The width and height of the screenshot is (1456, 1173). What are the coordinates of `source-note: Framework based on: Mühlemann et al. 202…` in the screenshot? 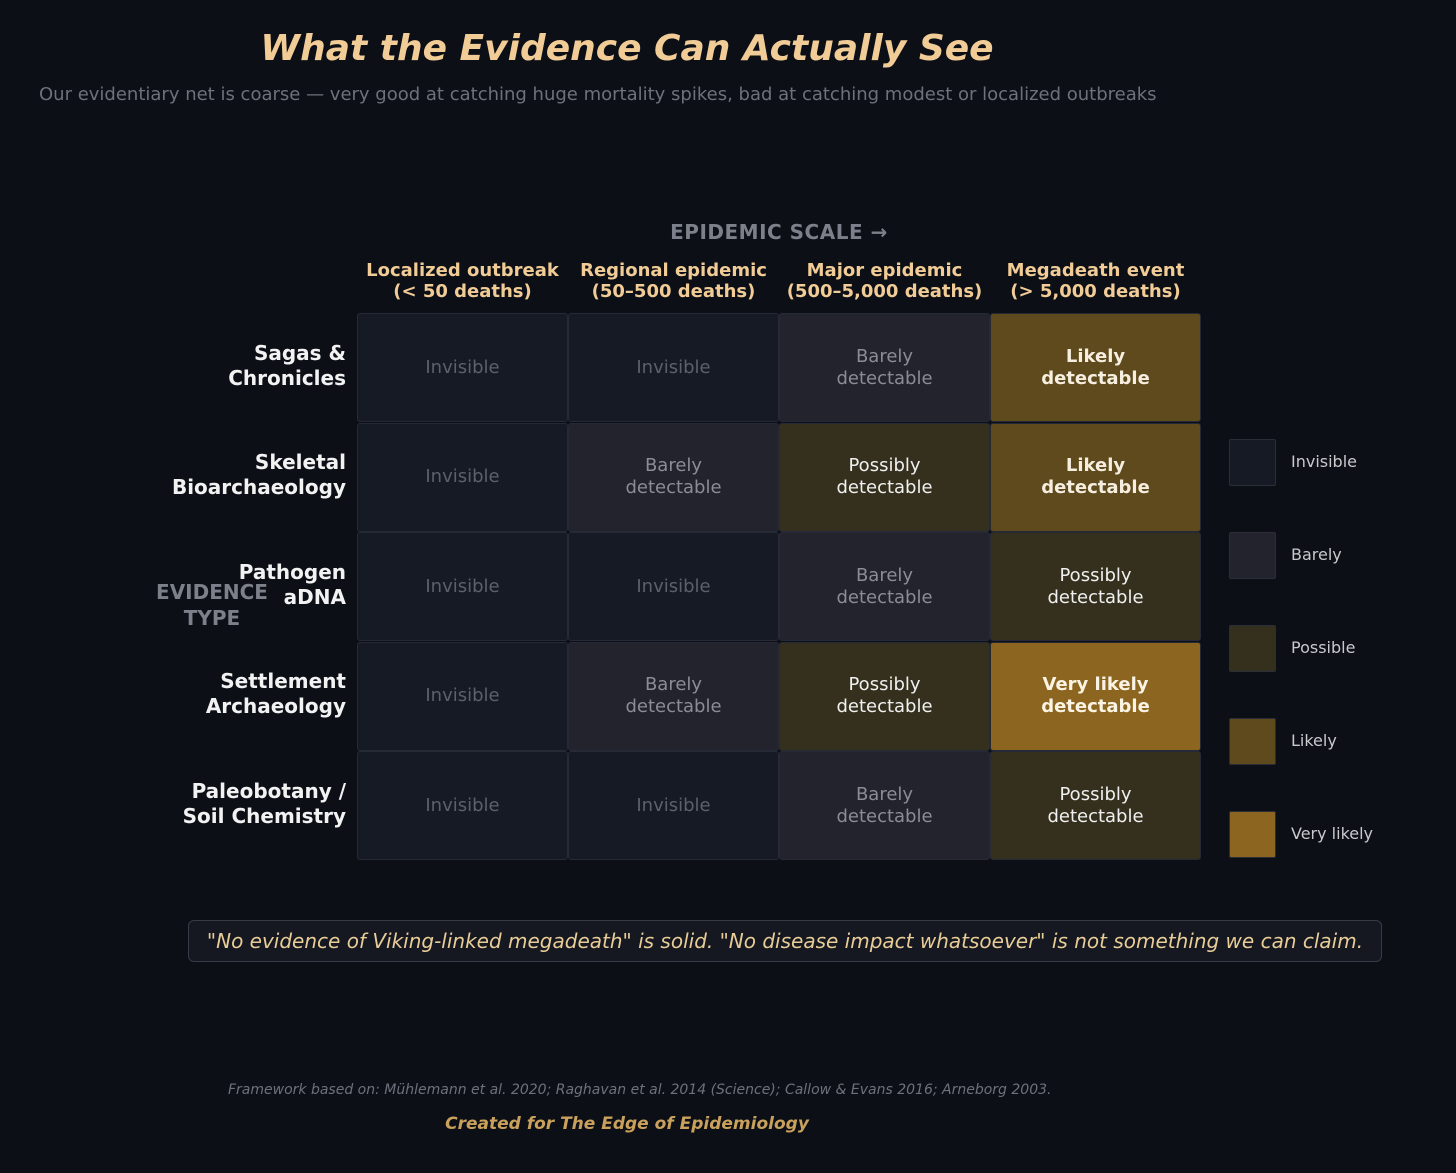 It's located at (640, 1090).